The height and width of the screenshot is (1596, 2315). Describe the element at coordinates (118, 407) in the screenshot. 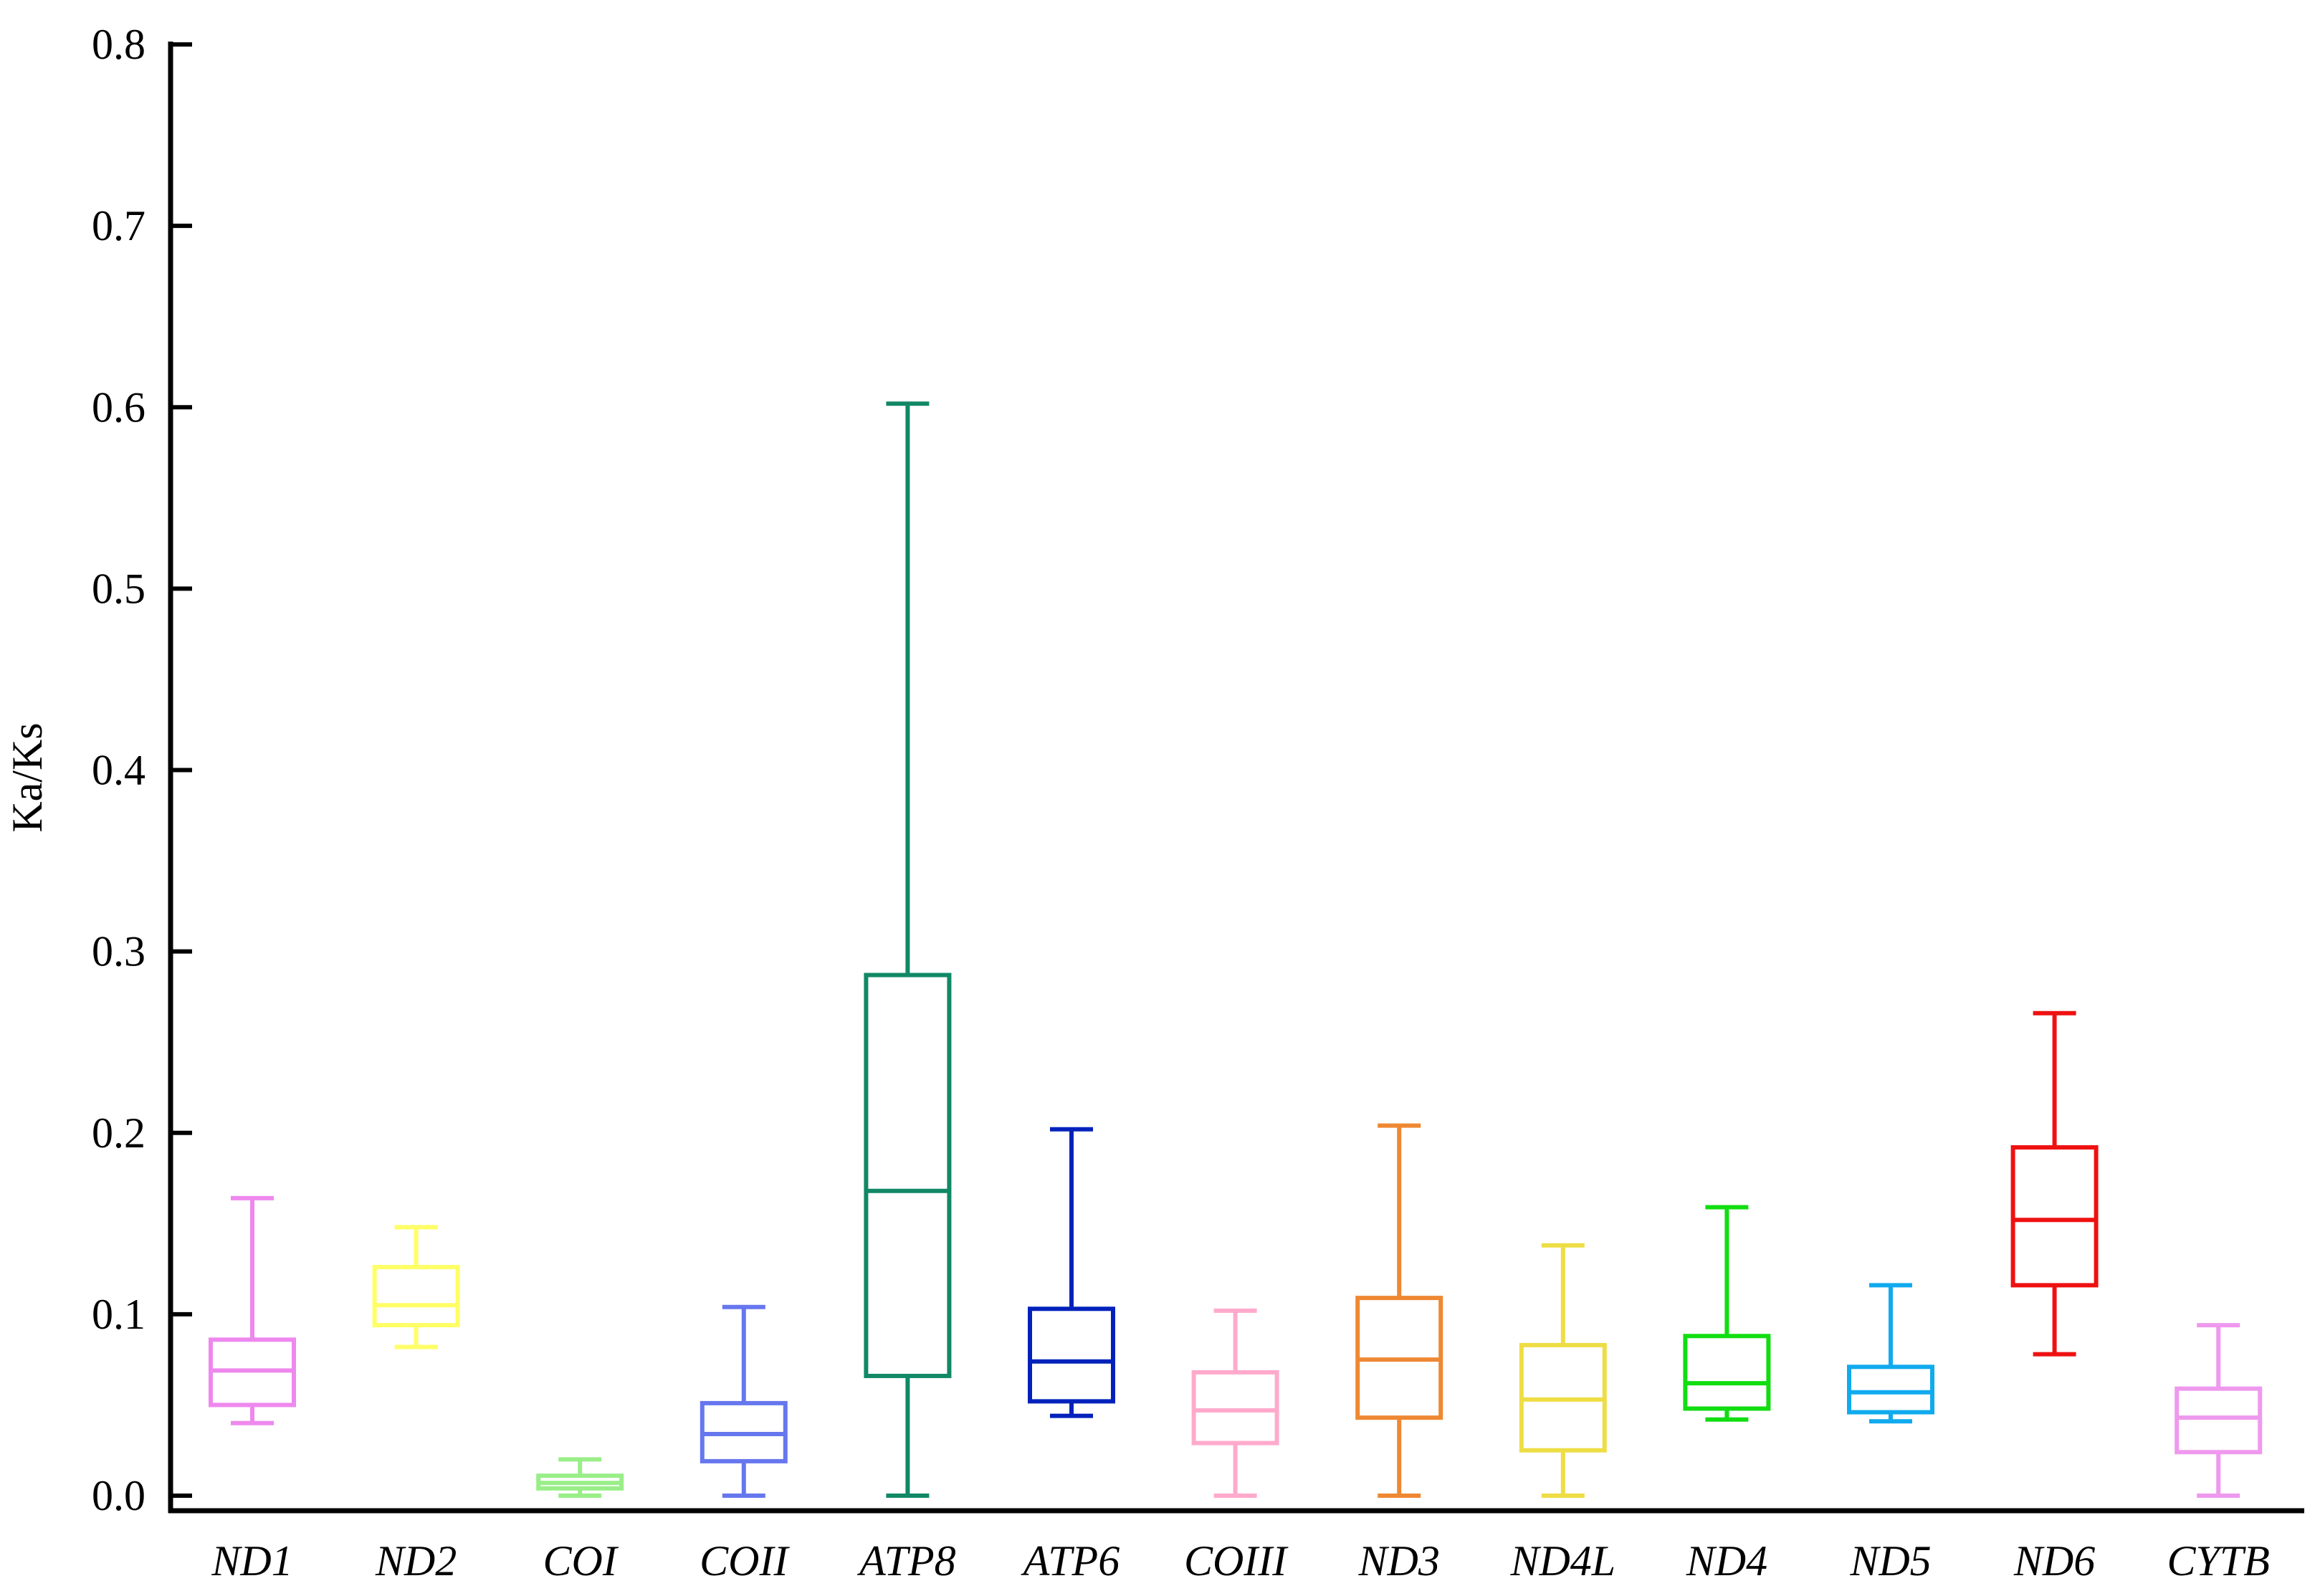

I see `y-tick-label: 0.6` at that location.